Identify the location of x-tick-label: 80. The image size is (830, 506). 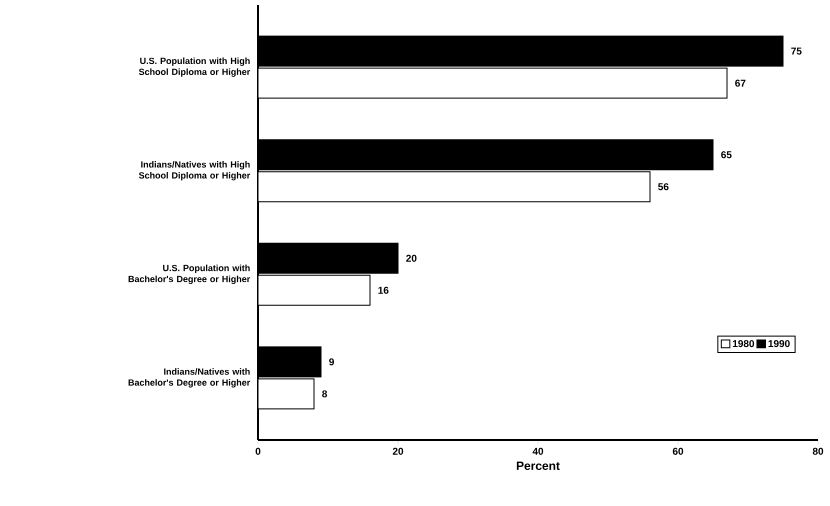
(818, 451).